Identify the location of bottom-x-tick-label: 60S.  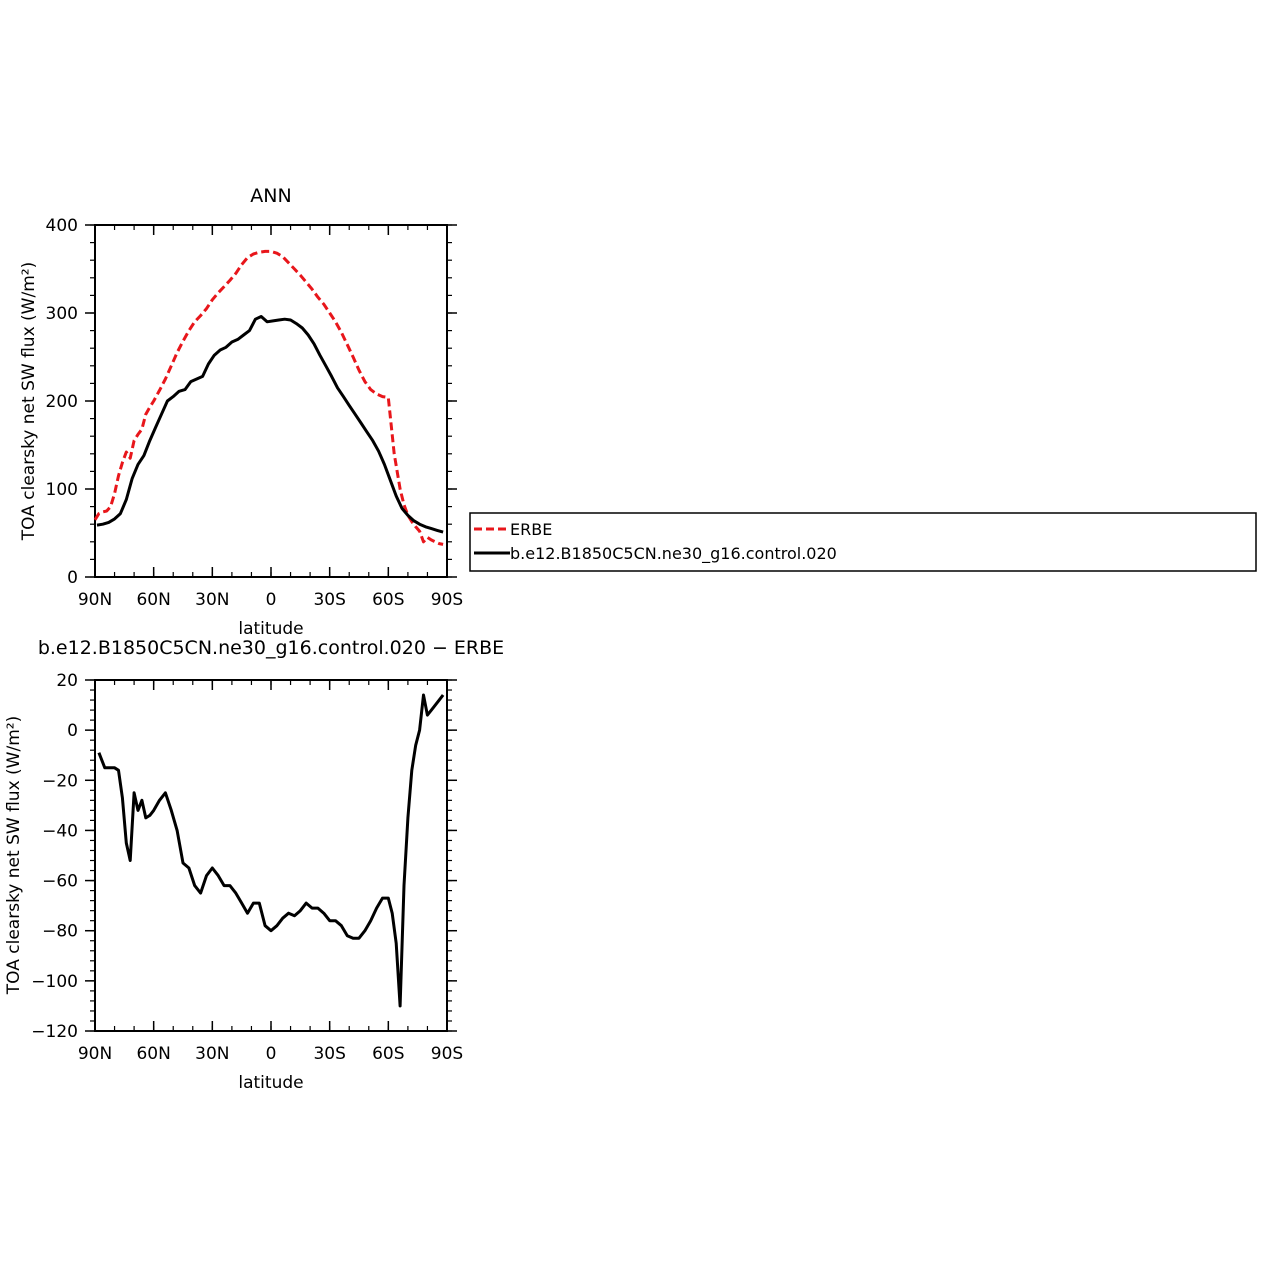
(388, 1054).